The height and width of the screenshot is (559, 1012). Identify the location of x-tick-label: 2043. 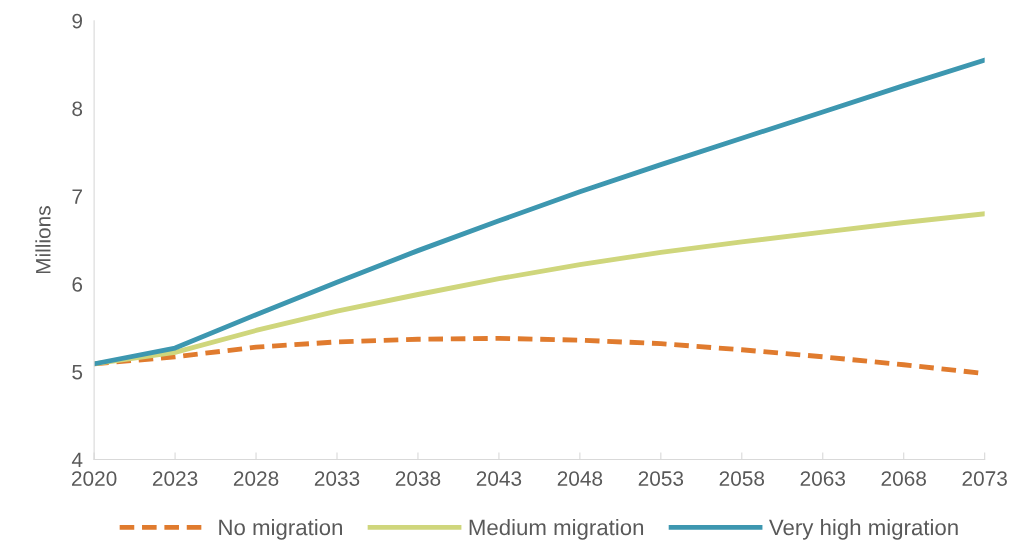
(499, 478).